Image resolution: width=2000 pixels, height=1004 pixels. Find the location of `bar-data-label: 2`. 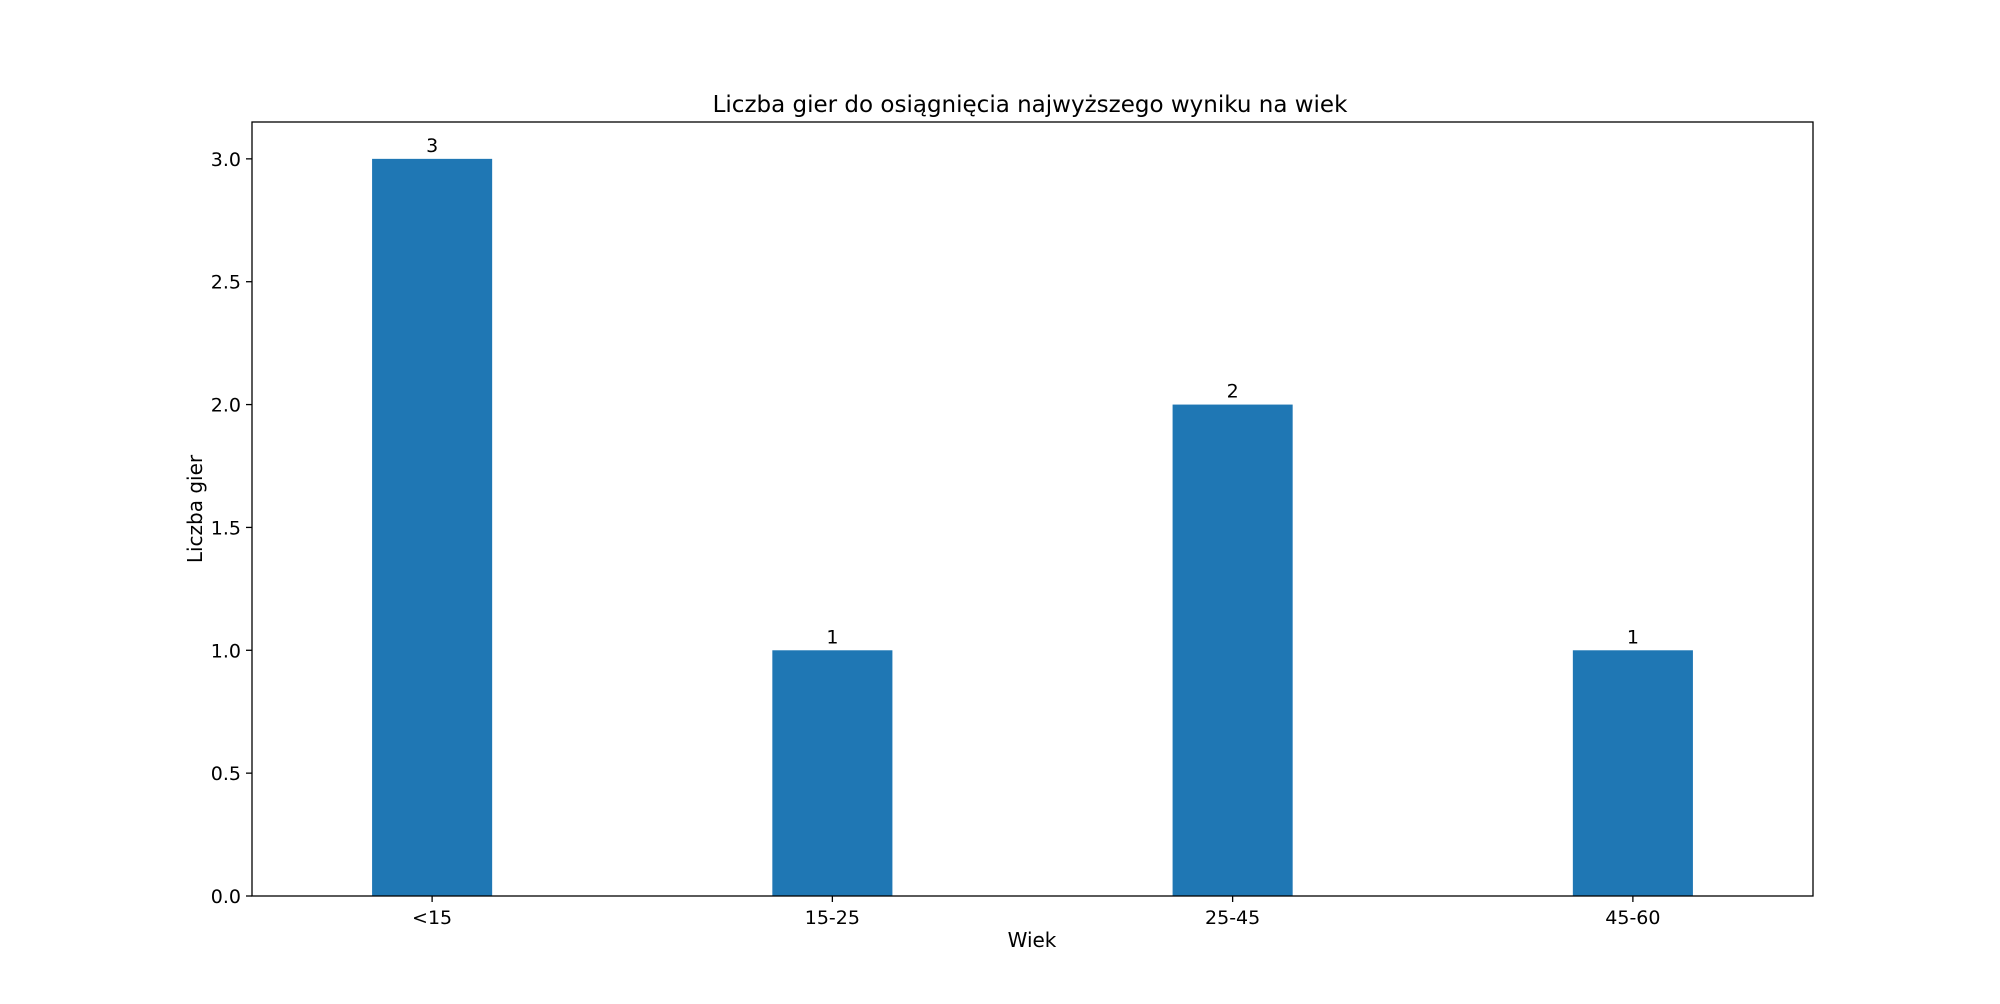

bar-data-label: 2 is located at coordinates (1233, 392).